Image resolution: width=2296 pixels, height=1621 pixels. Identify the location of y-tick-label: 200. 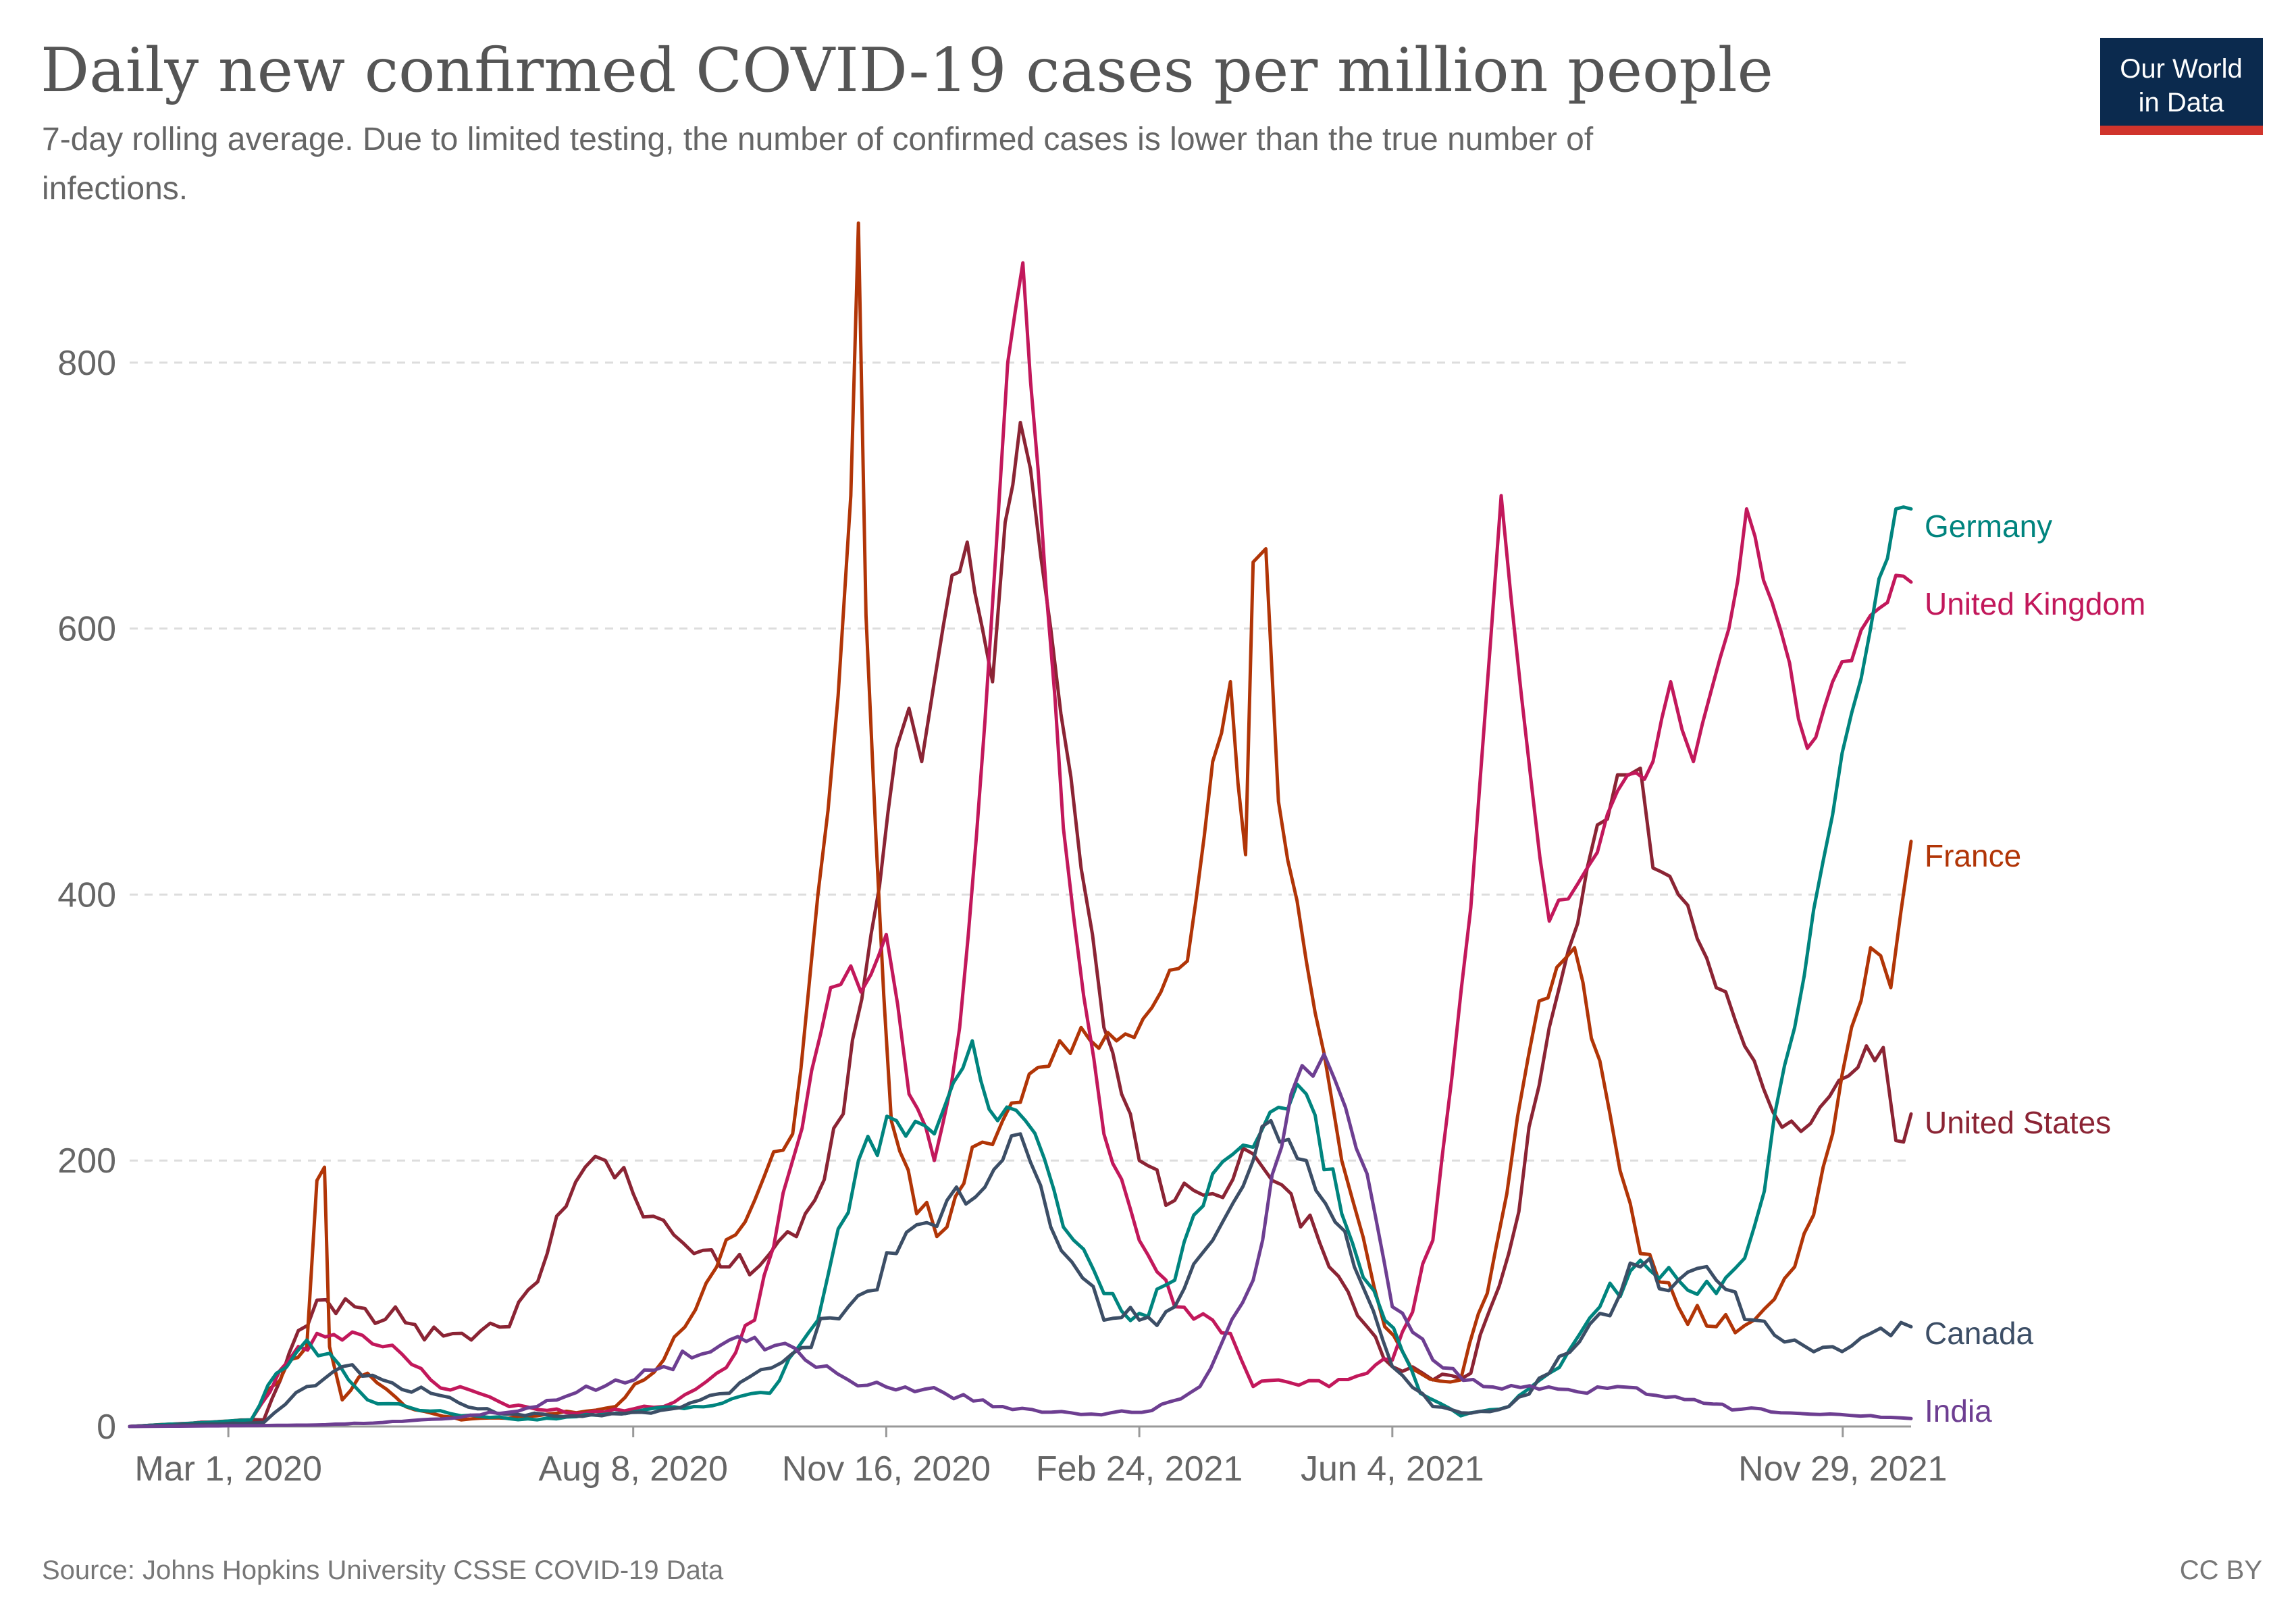
(86, 1161).